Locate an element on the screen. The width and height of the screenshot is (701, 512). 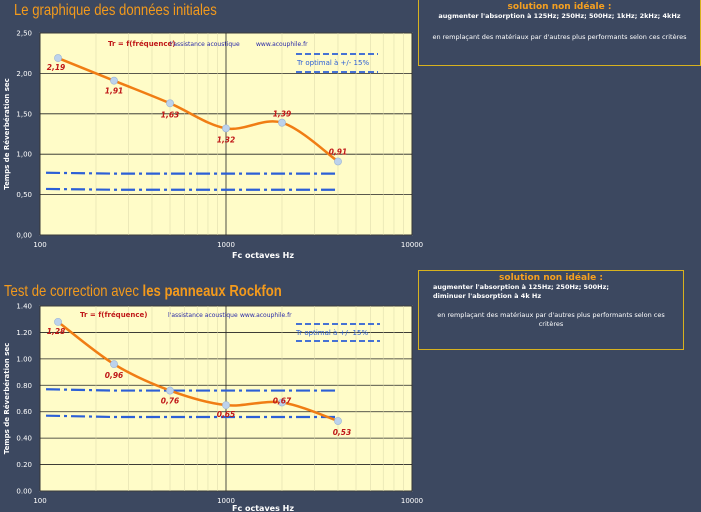
data-label: 0,53 is located at coordinates (342, 432).